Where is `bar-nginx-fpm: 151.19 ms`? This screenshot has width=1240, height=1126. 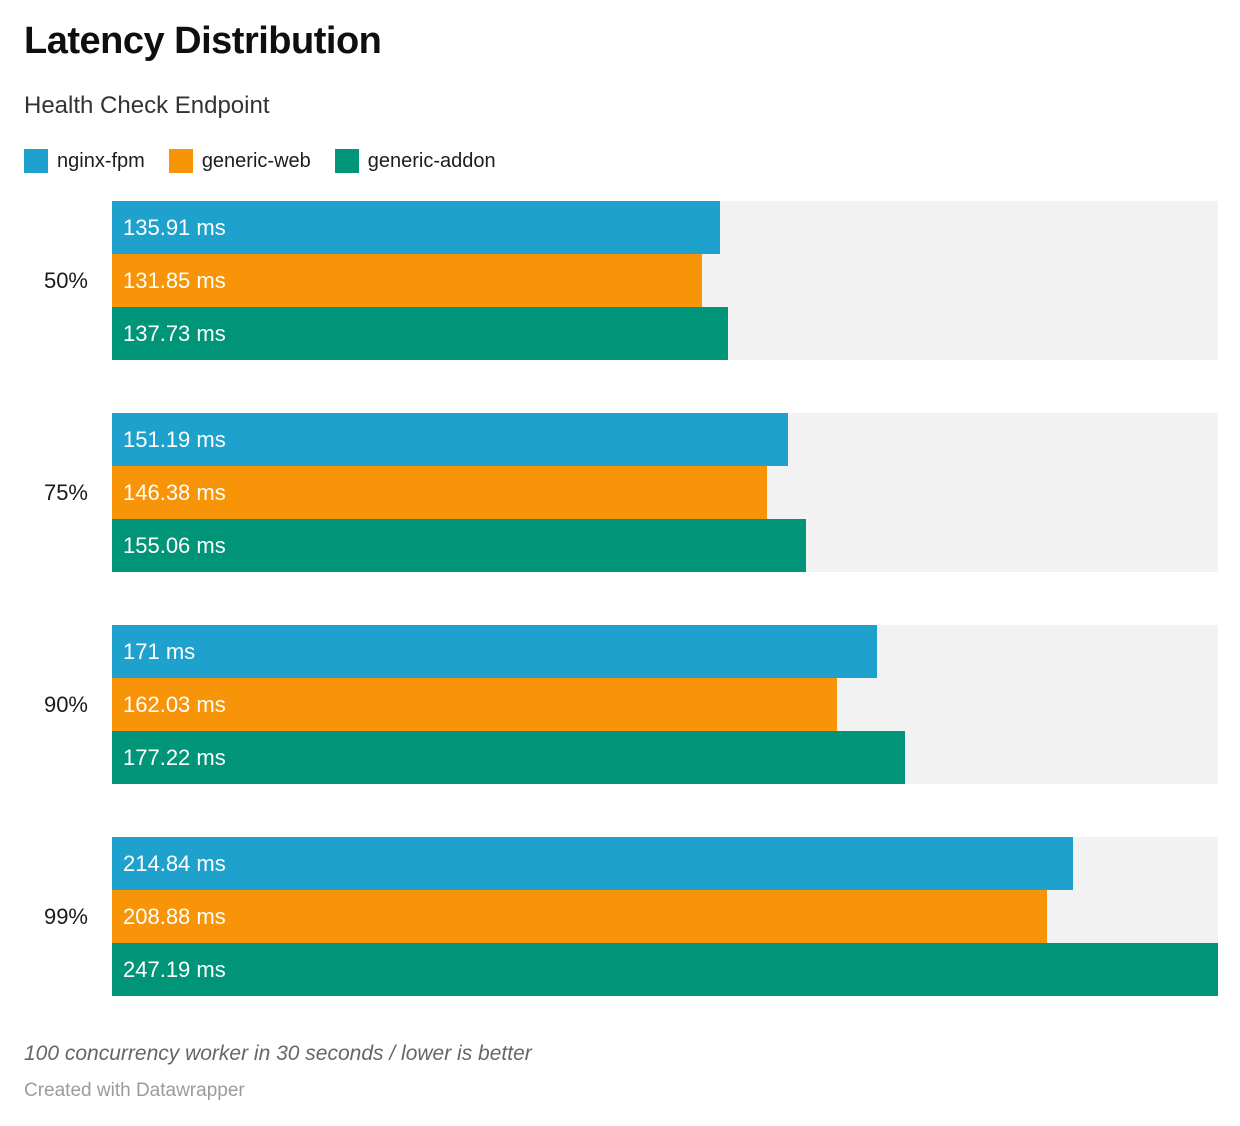
bar-nginx-fpm: 151.19 ms is located at coordinates (450, 439).